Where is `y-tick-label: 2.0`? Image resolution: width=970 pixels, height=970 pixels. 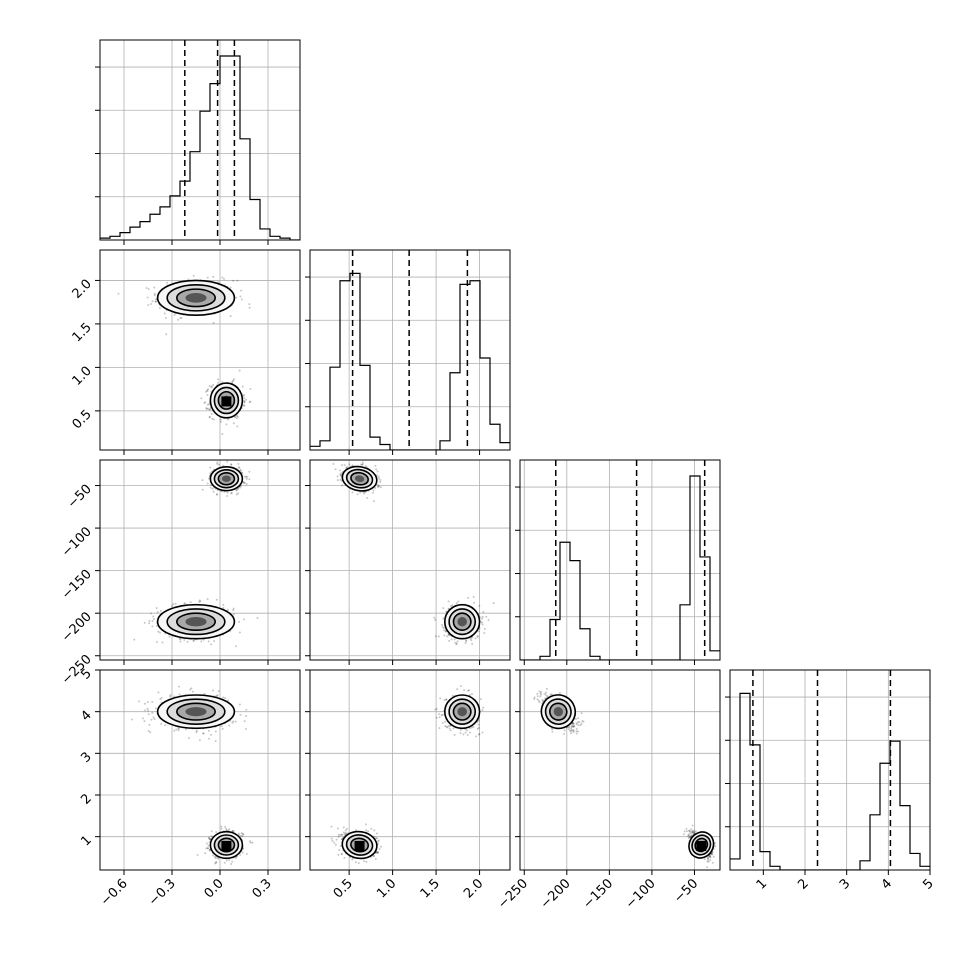 y-tick-label: 2.0 is located at coordinates (82, 289).